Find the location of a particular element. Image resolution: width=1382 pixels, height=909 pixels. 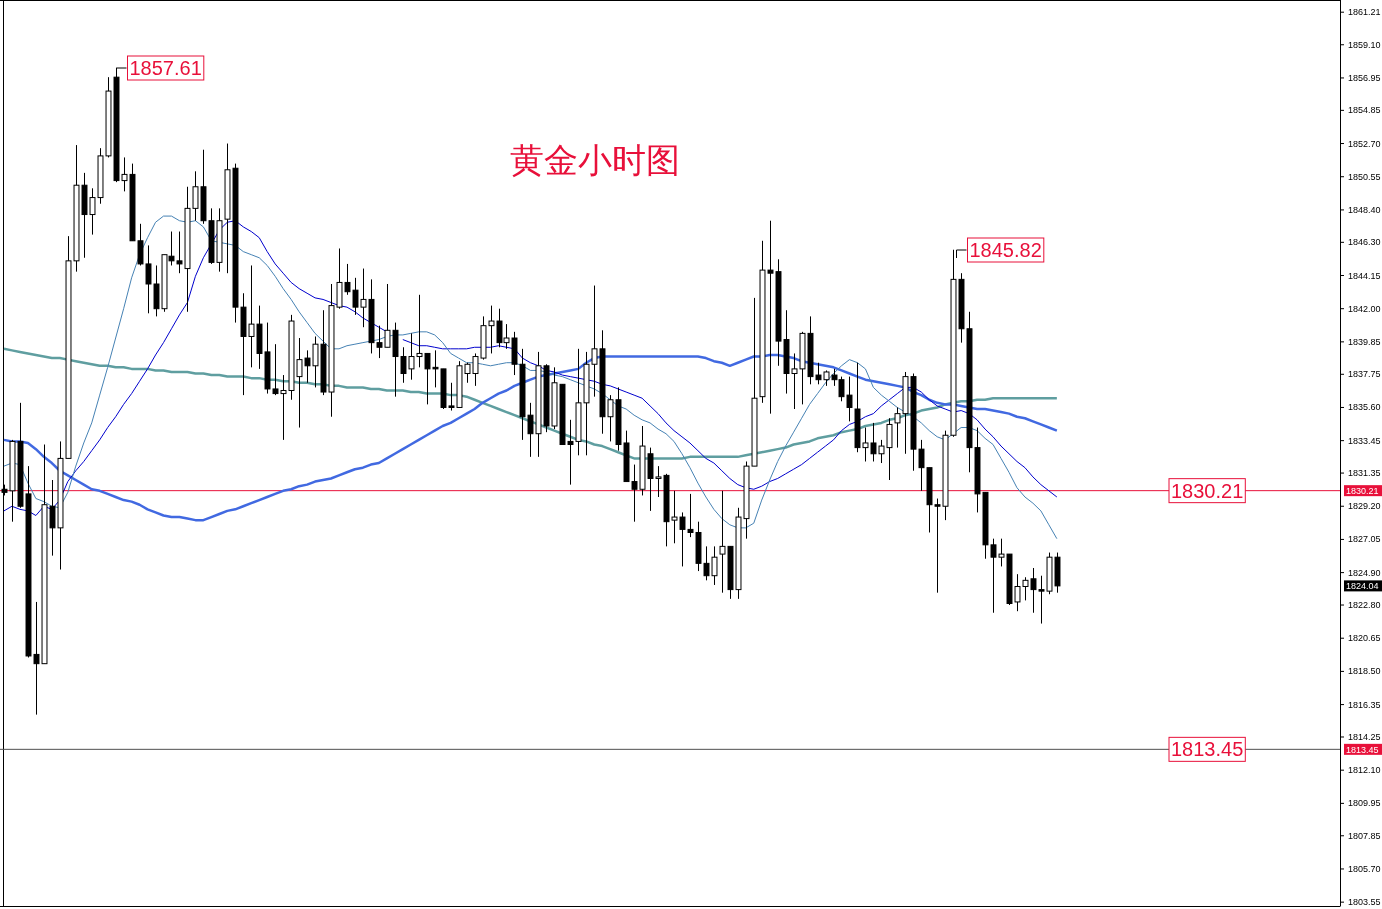

text: 1813.45 is located at coordinates (1362, 749).